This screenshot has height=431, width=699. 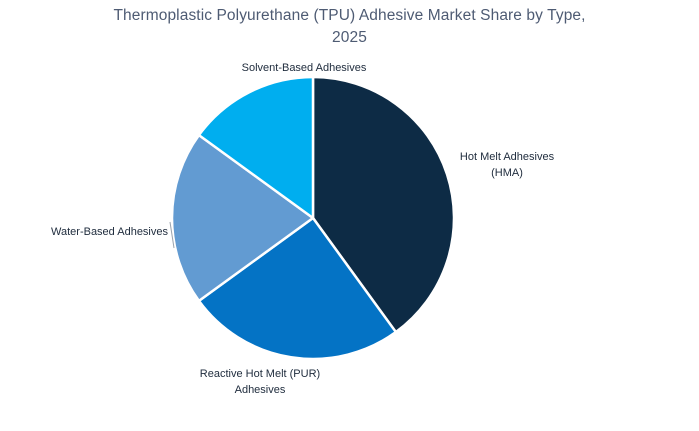 I want to click on slice-label-text-line-1: Hot Melt Adhesives, so click(x=507, y=157).